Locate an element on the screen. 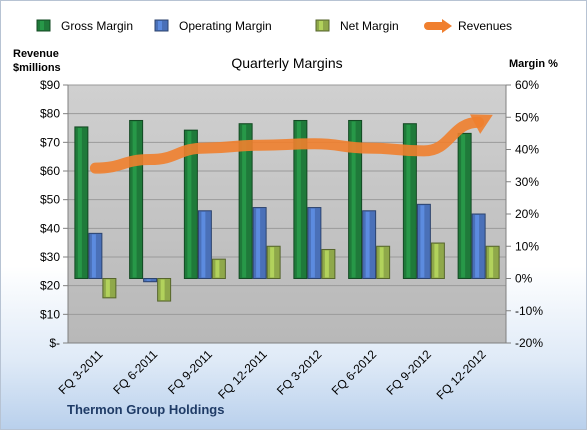 The height and width of the screenshot is (431, 587). right-tick-label: 30% is located at coordinates (527, 182).